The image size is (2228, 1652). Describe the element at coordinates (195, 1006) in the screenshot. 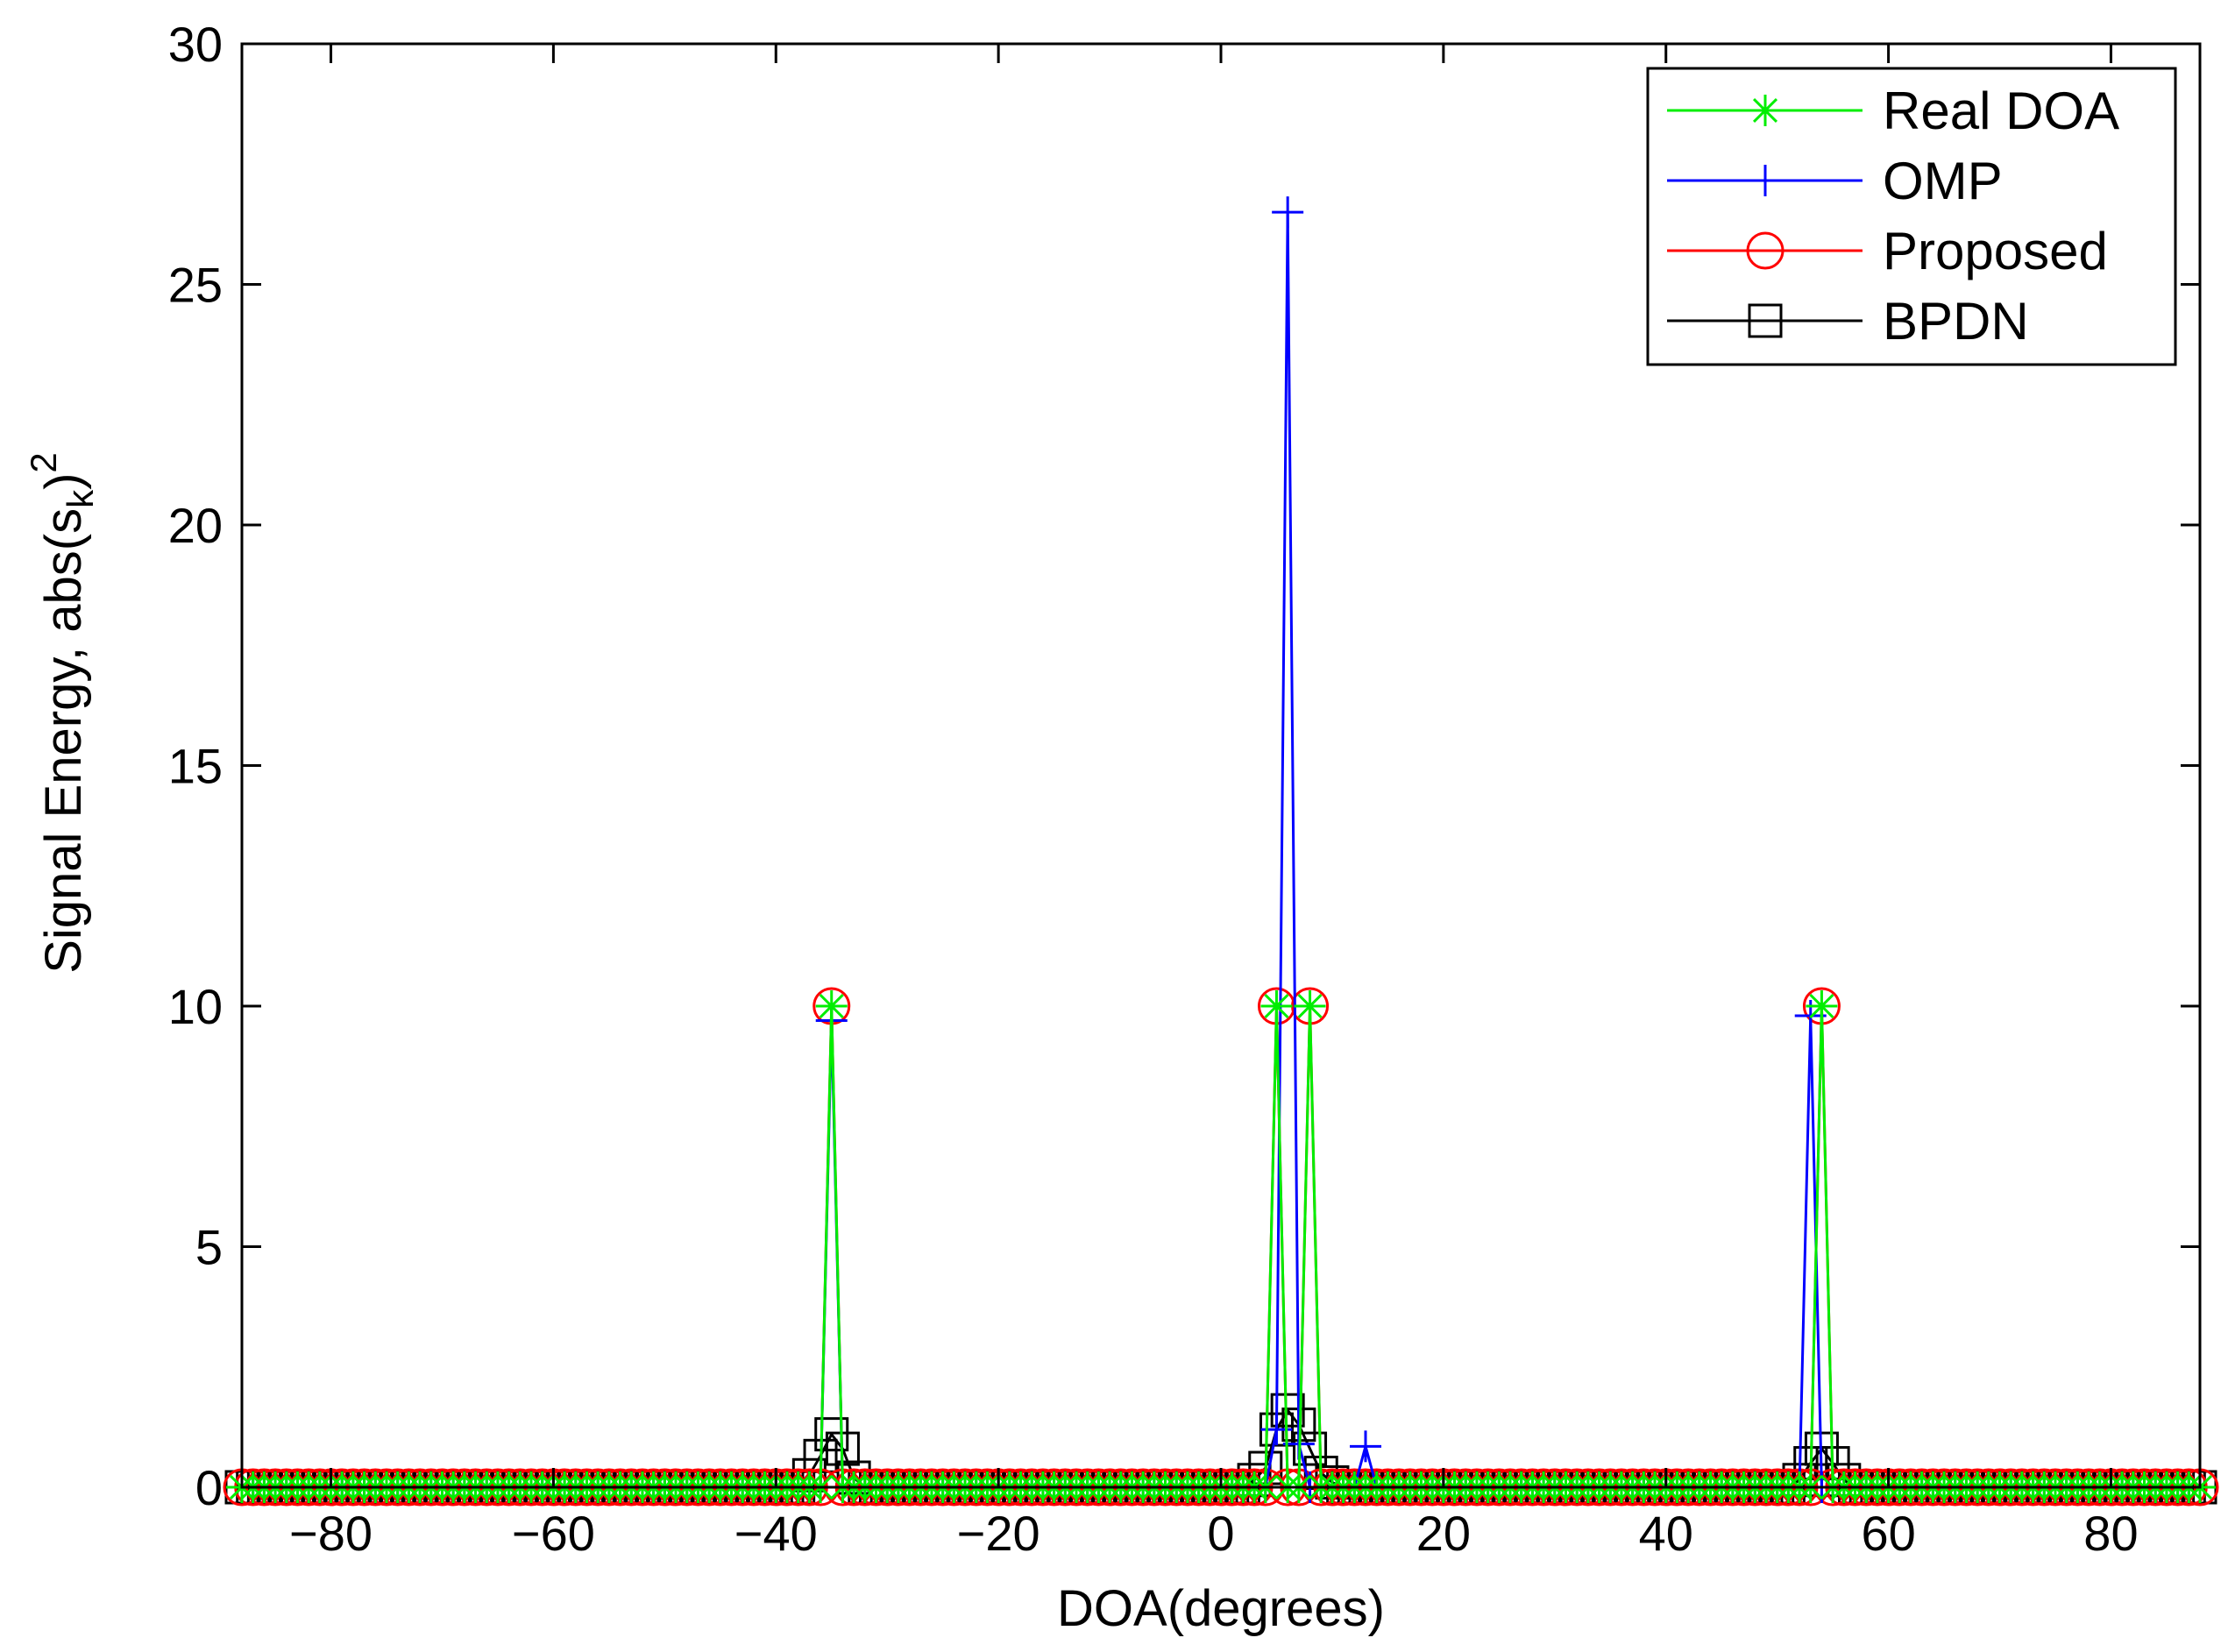

I see `y-tick-label: 10` at that location.